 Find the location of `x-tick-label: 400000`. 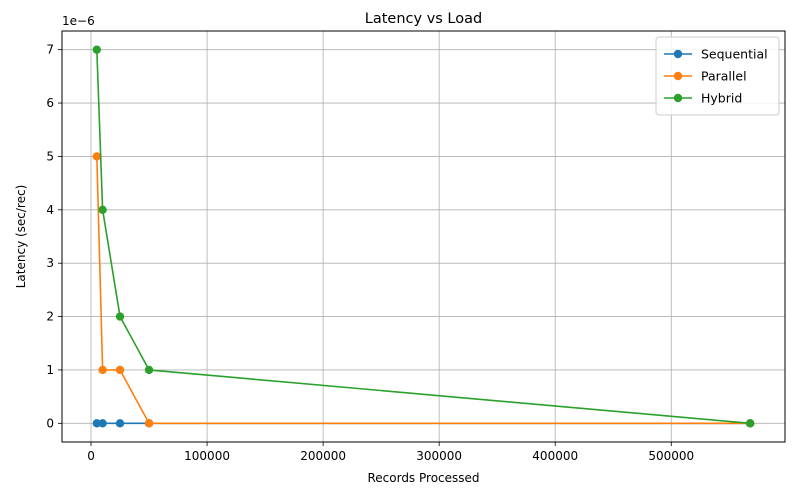

x-tick-label: 400000 is located at coordinates (555, 456).